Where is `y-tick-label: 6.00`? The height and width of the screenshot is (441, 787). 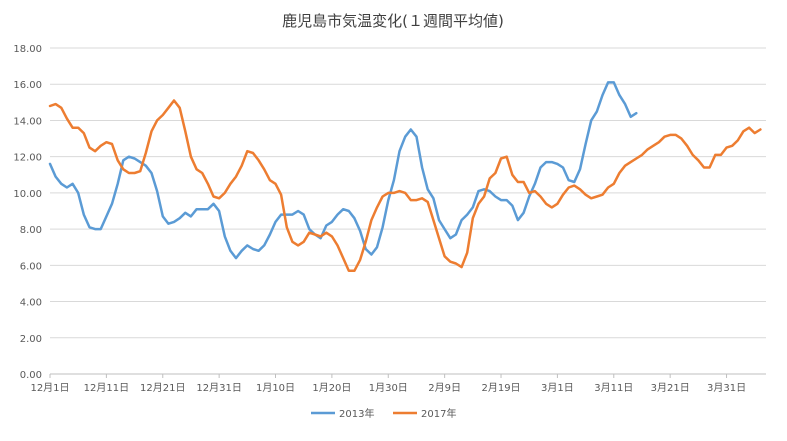 y-tick-label: 6.00 is located at coordinates (31, 266).